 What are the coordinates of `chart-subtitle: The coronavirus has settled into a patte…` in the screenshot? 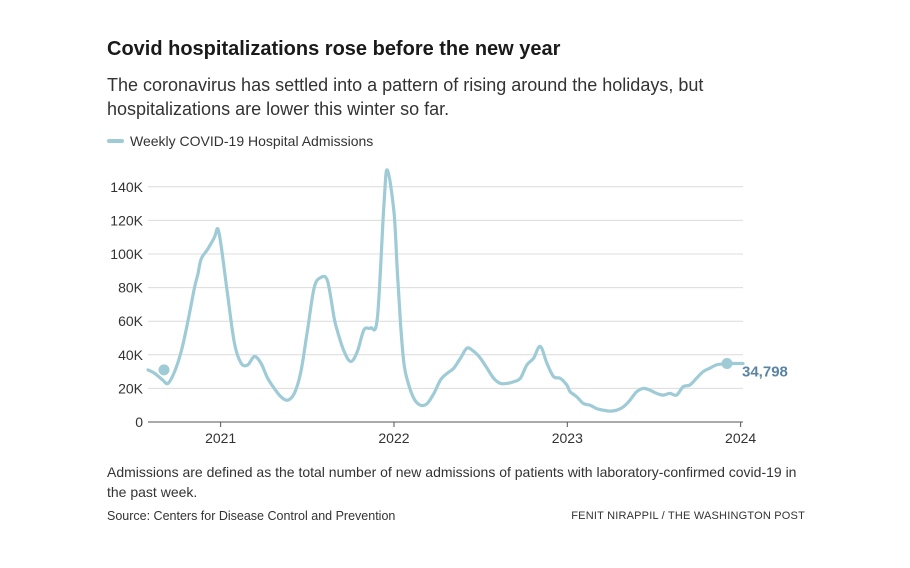 It's located at (405, 97).